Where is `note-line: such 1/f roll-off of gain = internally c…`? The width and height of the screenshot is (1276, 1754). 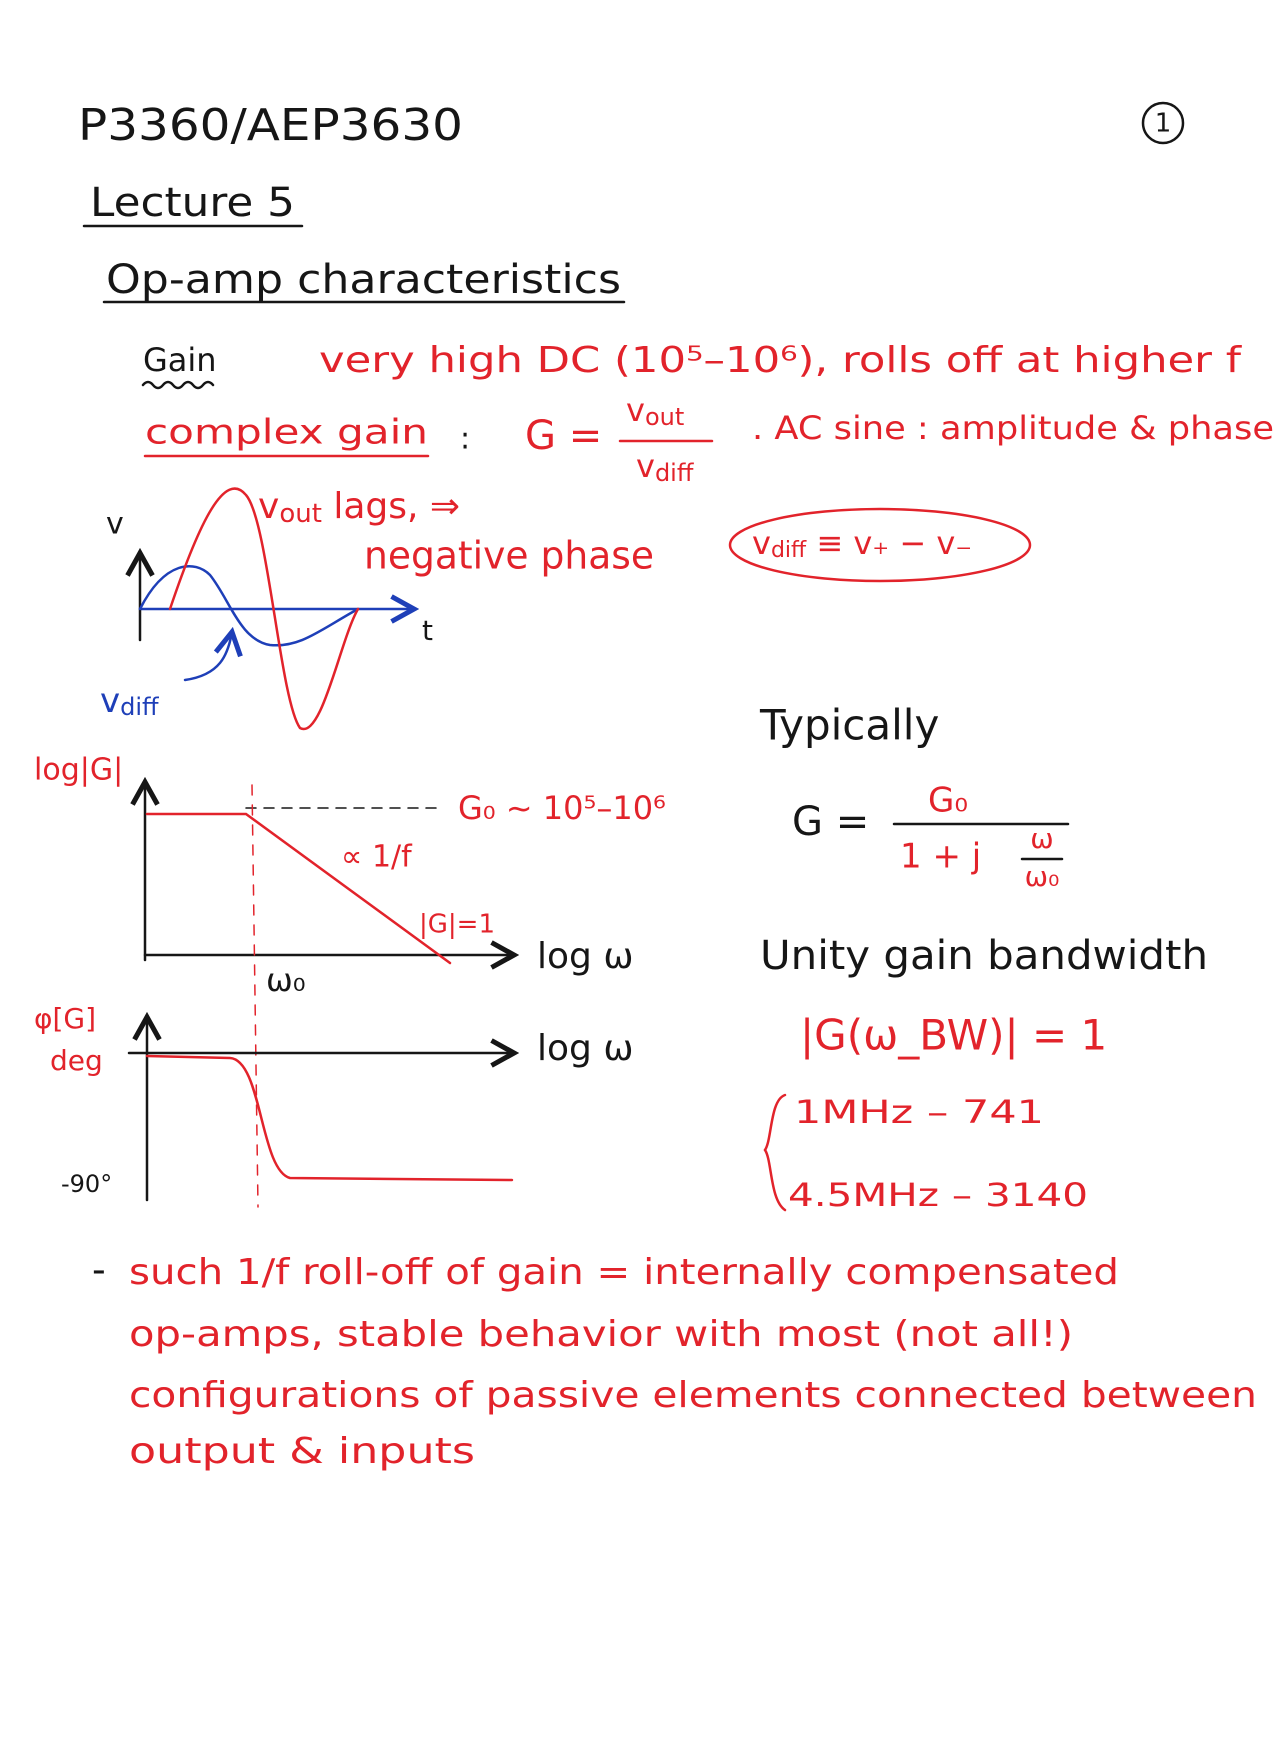
note-line: such 1/f roll-off of gain = internally c… is located at coordinates (624, 1272).